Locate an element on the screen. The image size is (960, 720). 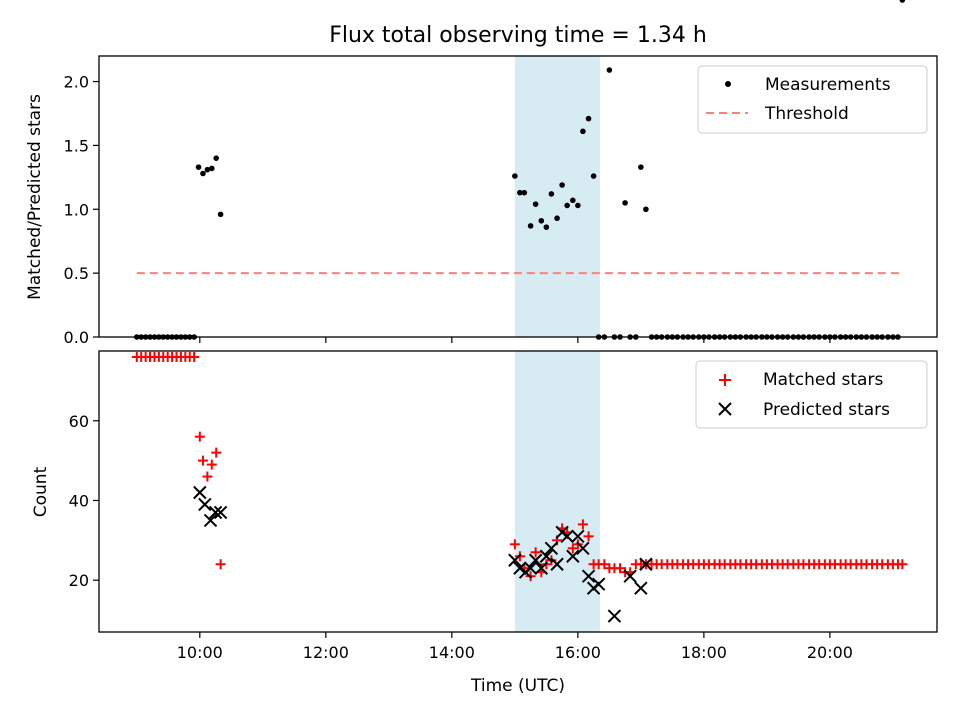
top-x-ticks is located at coordinates (515, 340).